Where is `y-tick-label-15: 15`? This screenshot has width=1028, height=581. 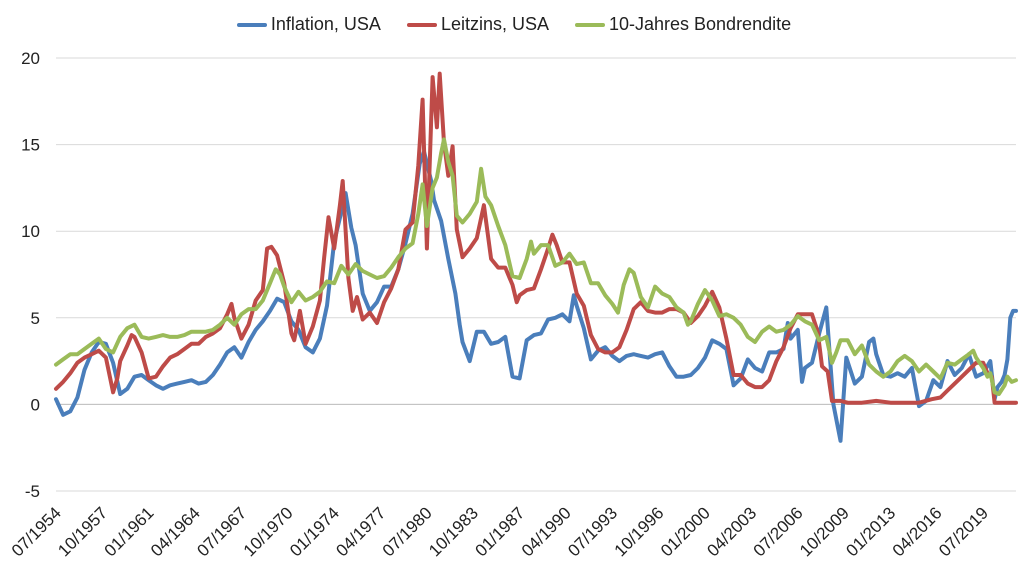
y-tick-label-15: 15 is located at coordinates (30, 145).